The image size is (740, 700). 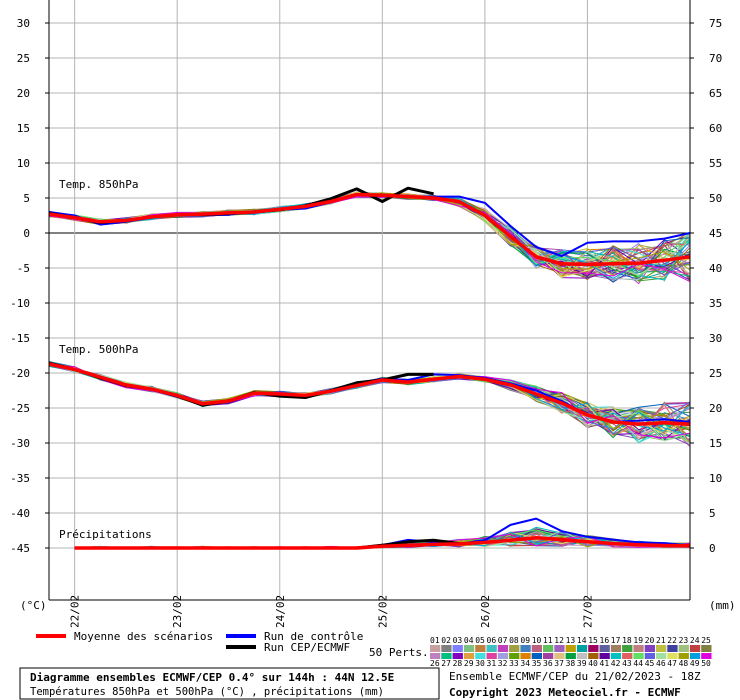 I want to click on y-left-tick-label: -10, so click(x=20, y=303).